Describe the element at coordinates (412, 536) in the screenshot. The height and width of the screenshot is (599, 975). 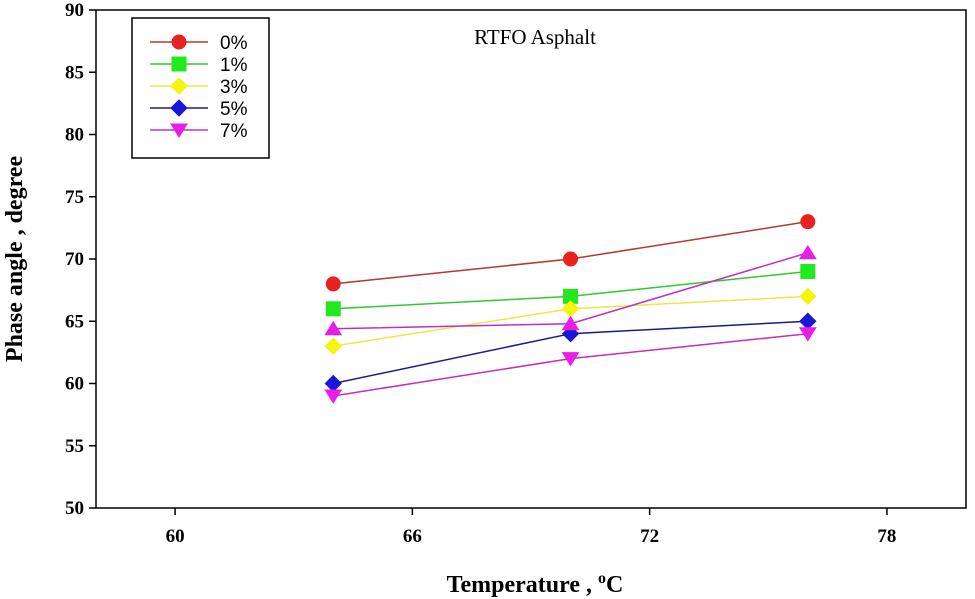
I see `x-tick-label: 66` at that location.